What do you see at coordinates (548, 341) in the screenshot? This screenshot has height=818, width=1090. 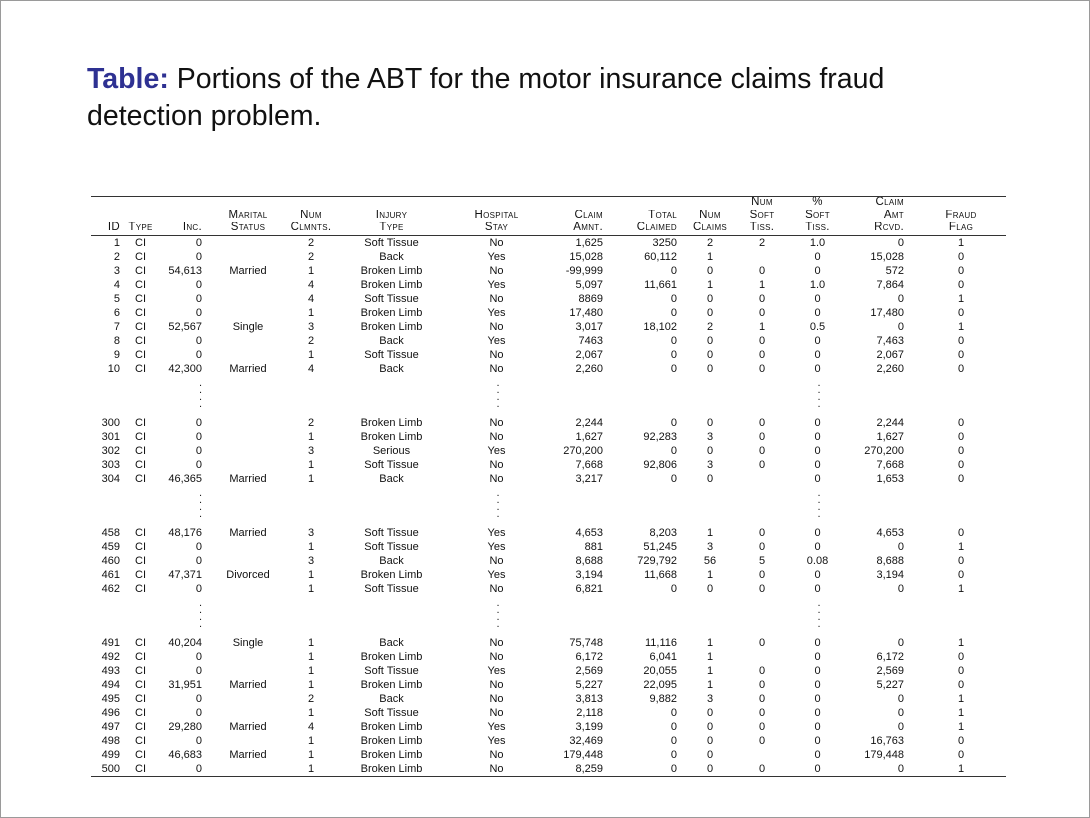 I see `table-row: 8 CI 0 2 Back Yes 7463 0 0 0 0 7,463 0` at bounding box center [548, 341].